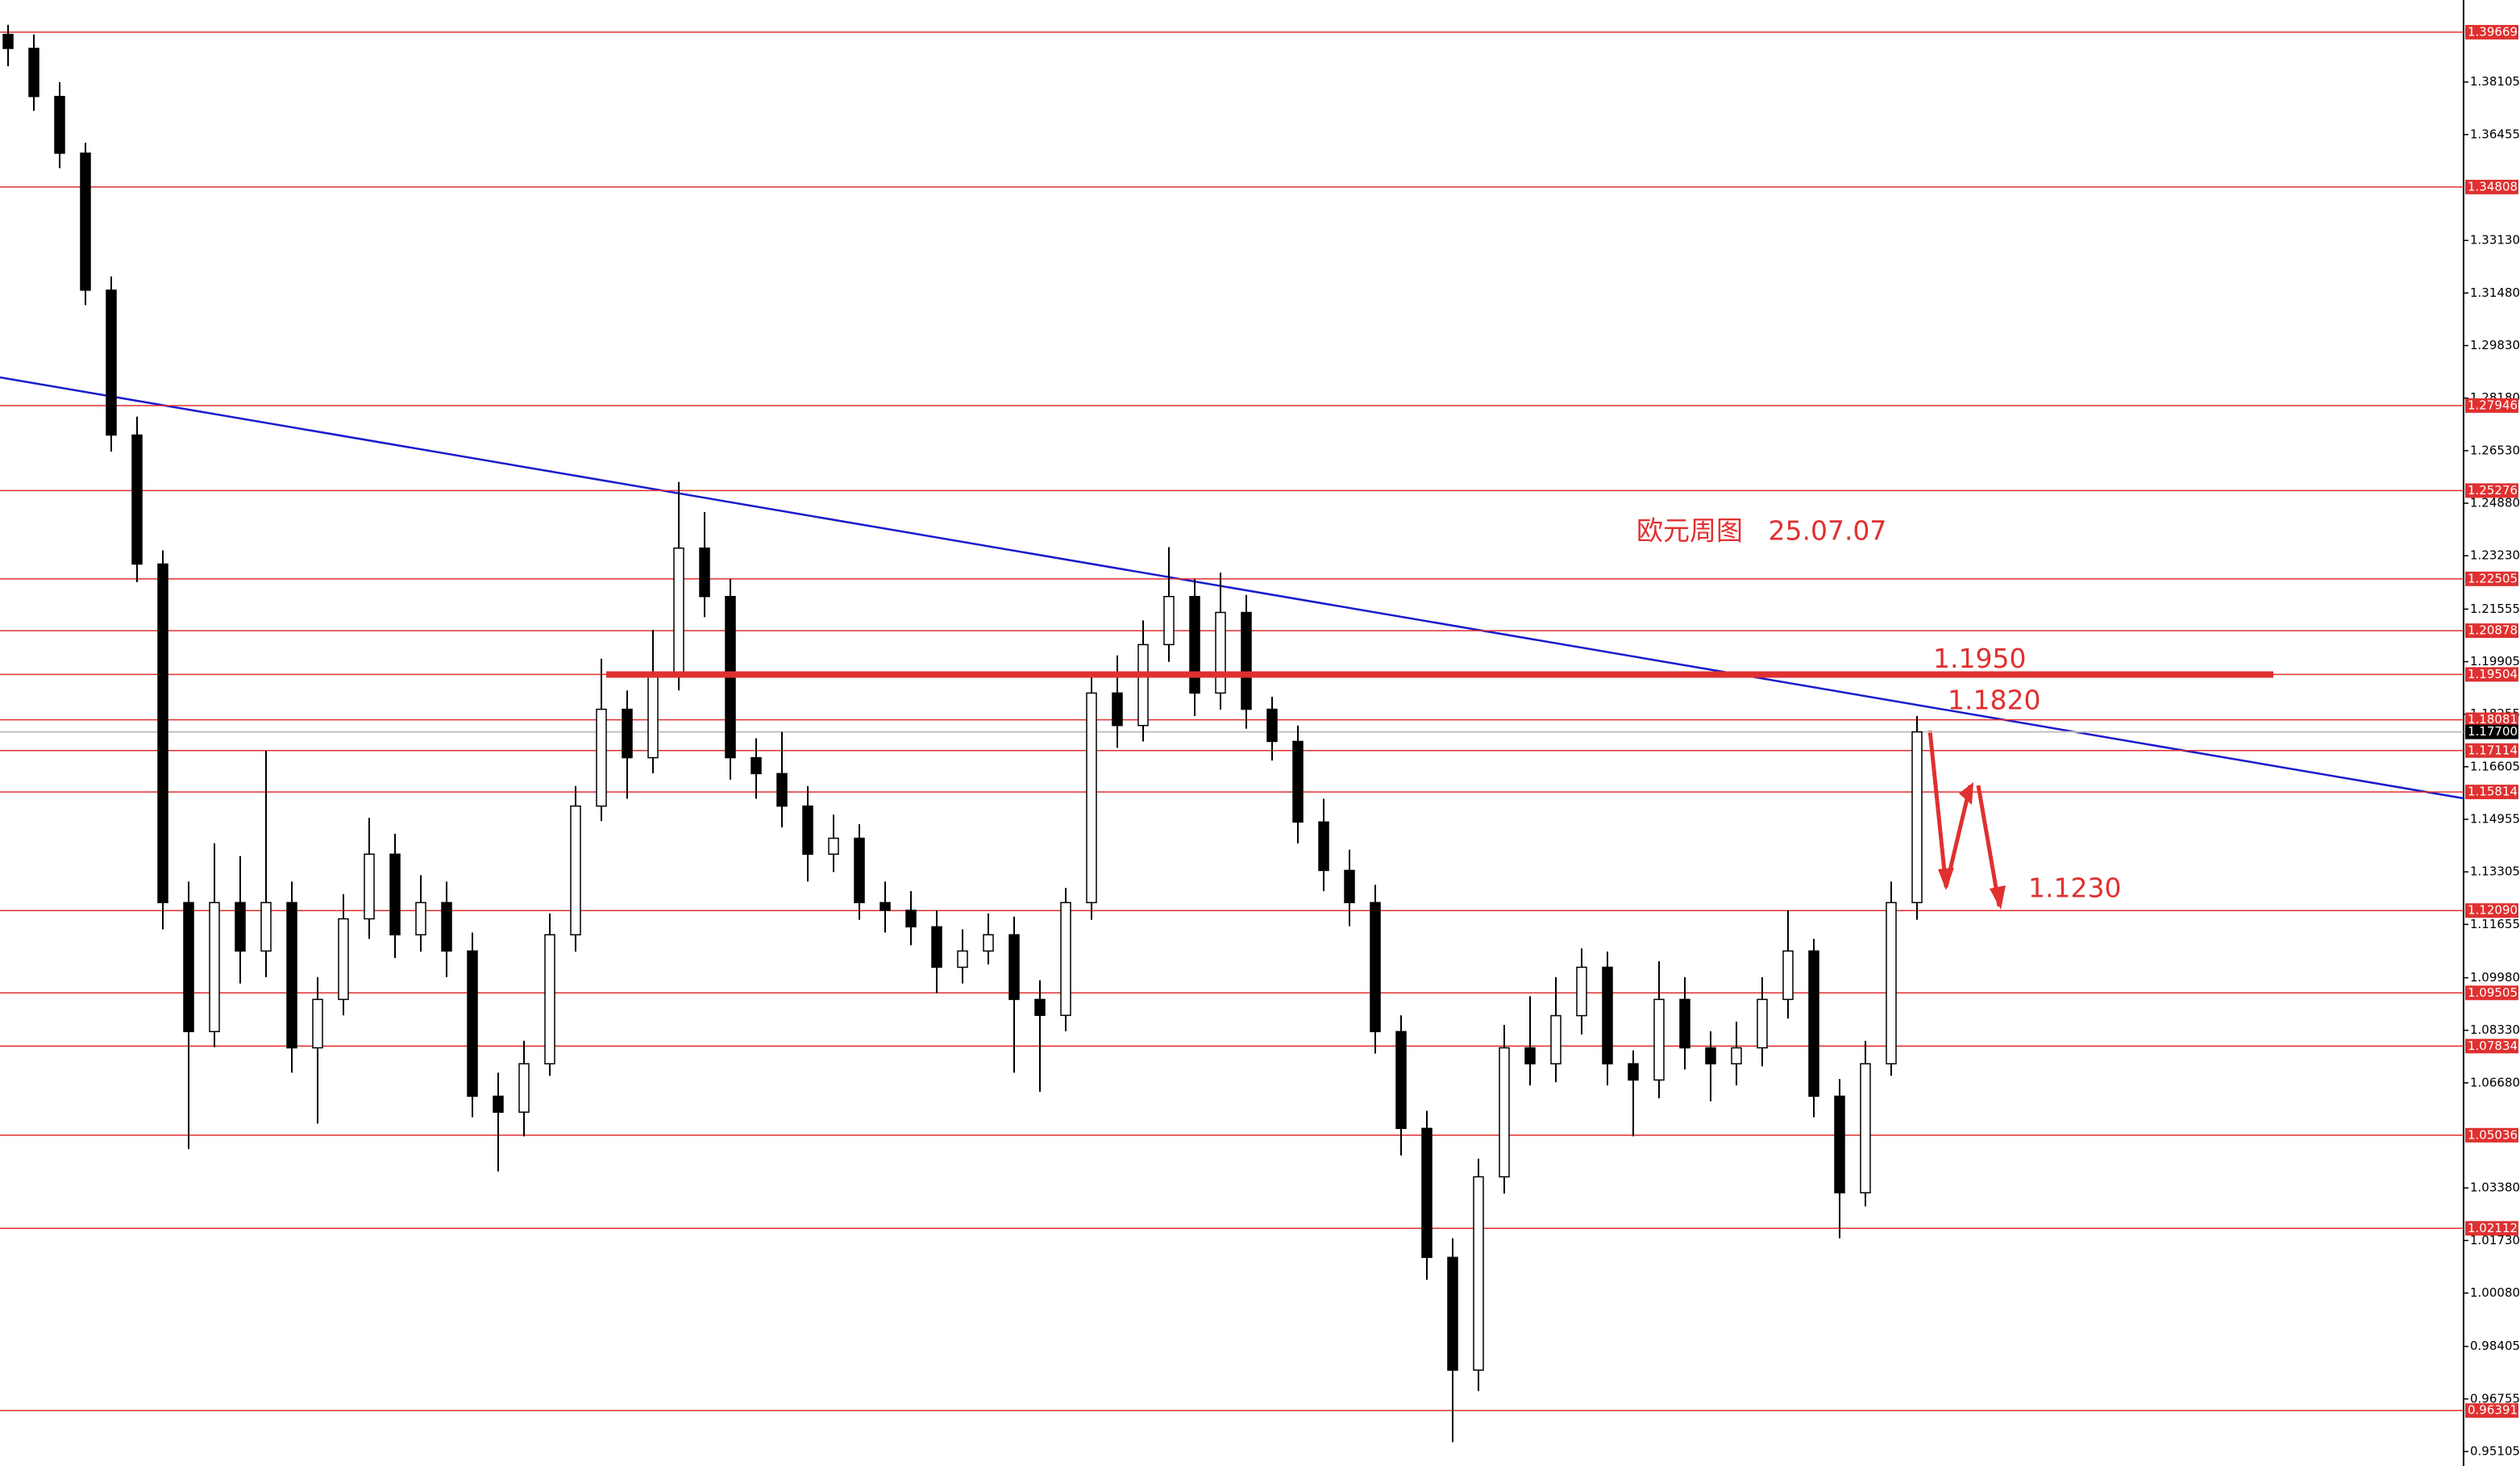  What do you see at coordinates (1994, 699) in the screenshot?
I see `annotation: 1.1820` at bounding box center [1994, 699].